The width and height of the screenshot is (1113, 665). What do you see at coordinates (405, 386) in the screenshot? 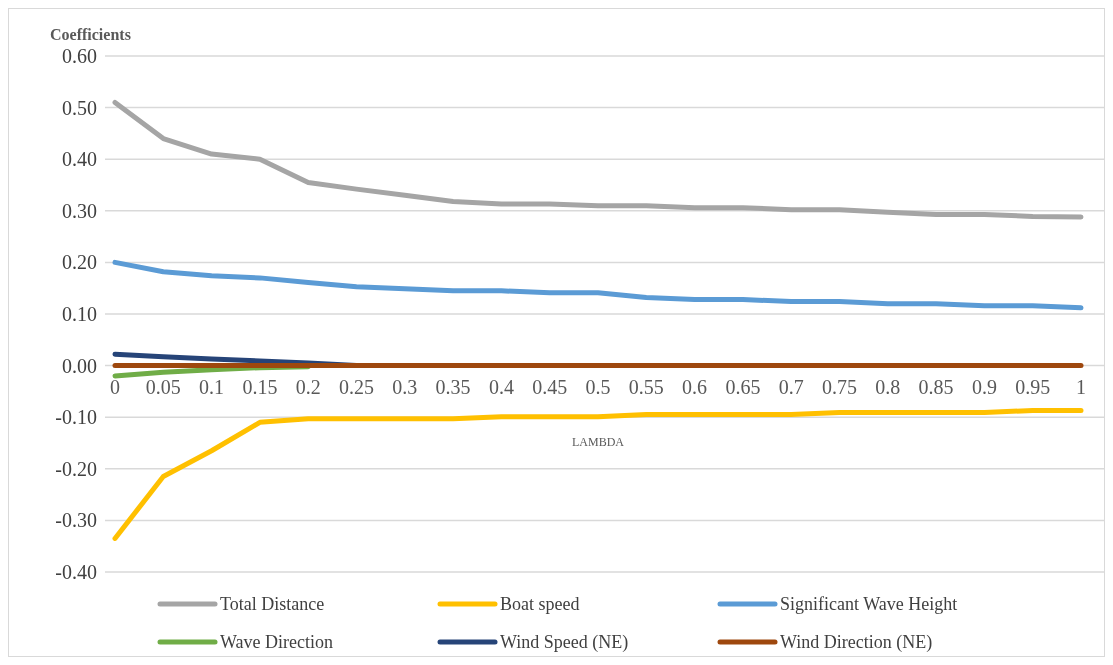
I see `x-tick-label: 0.3` at bounding box center [405, 386].